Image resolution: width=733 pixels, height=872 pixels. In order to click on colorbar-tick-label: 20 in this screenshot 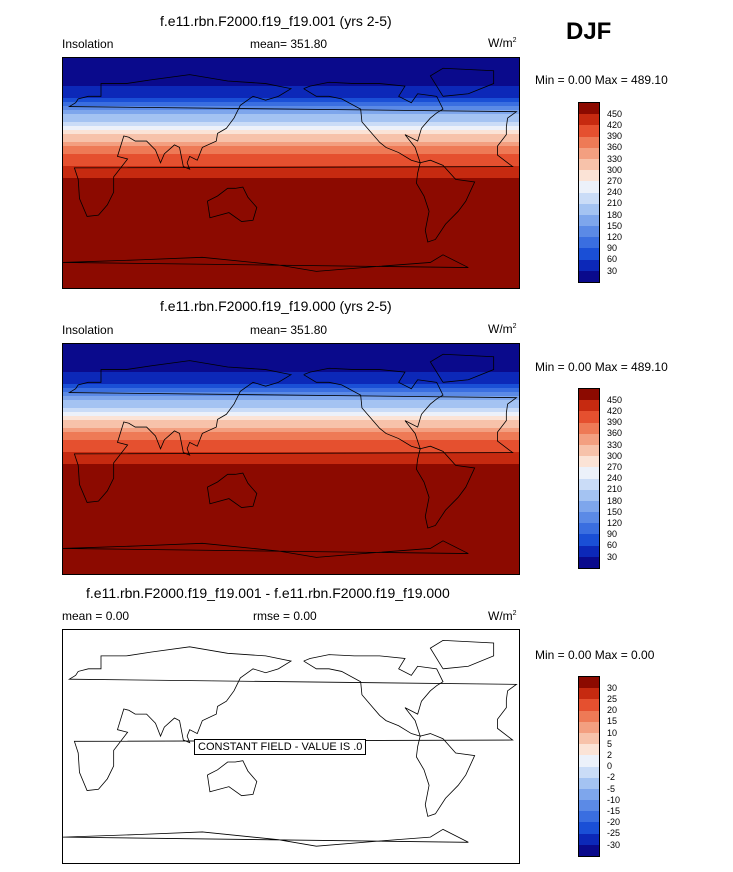, I will do `click(612, 710)`.